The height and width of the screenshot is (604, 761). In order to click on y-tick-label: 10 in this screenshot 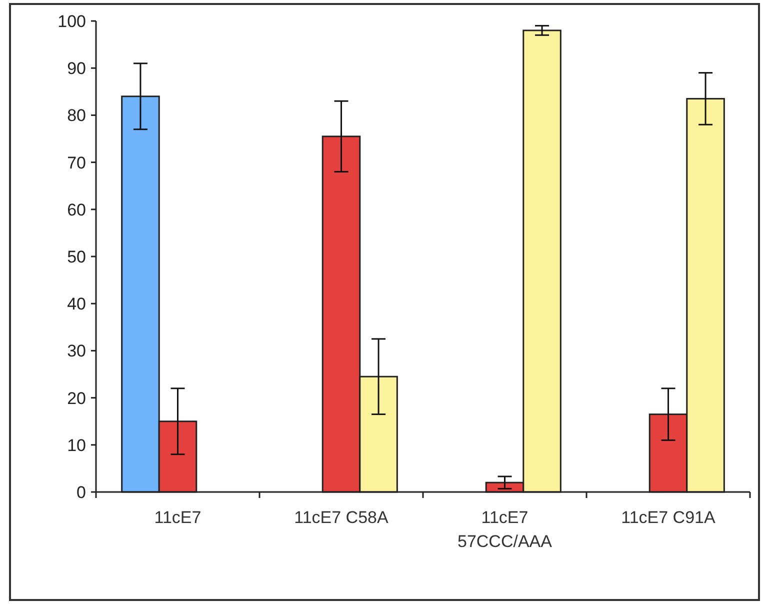, I will do `click(76, 445)`.